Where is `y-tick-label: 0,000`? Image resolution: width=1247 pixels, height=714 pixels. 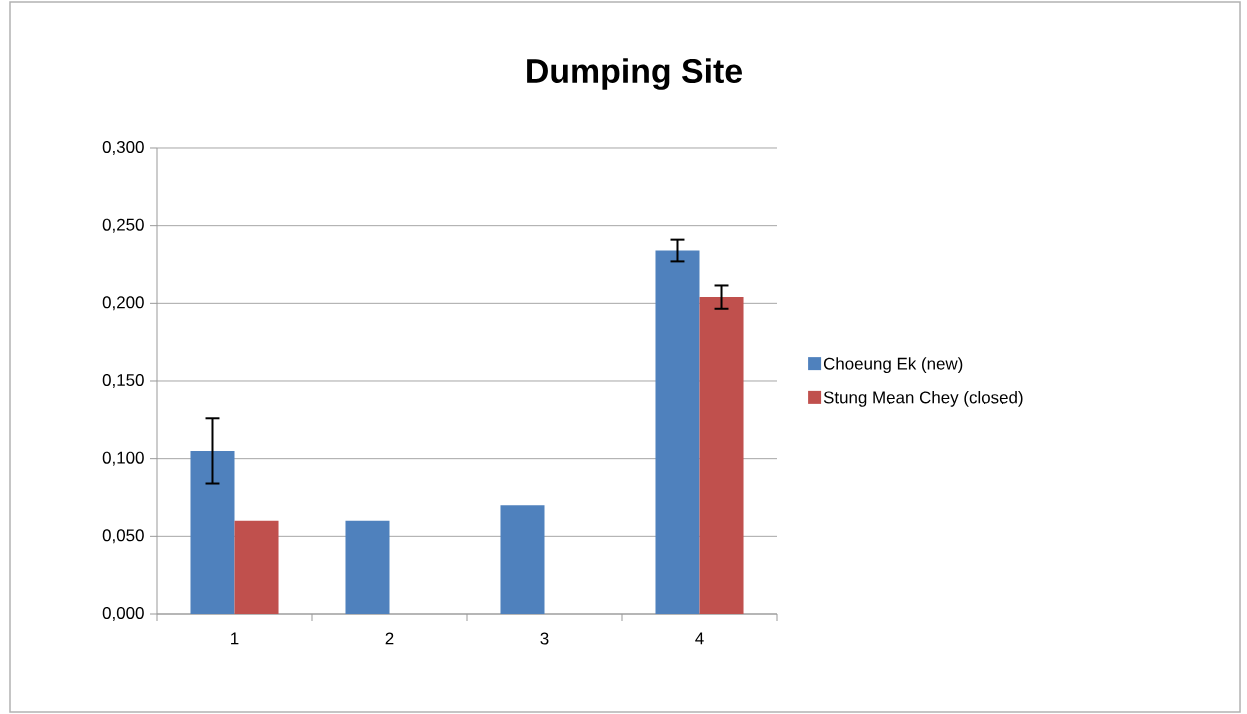
y-tick-label: 0,000 is located at coordinates (123, 614).